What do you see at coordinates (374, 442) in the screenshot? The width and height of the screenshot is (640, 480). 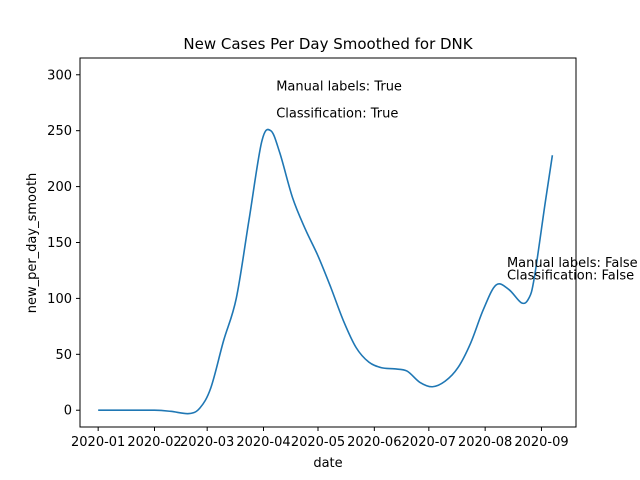 I see `x-tick-label: 2020-06` at bounding box center [374, 442].